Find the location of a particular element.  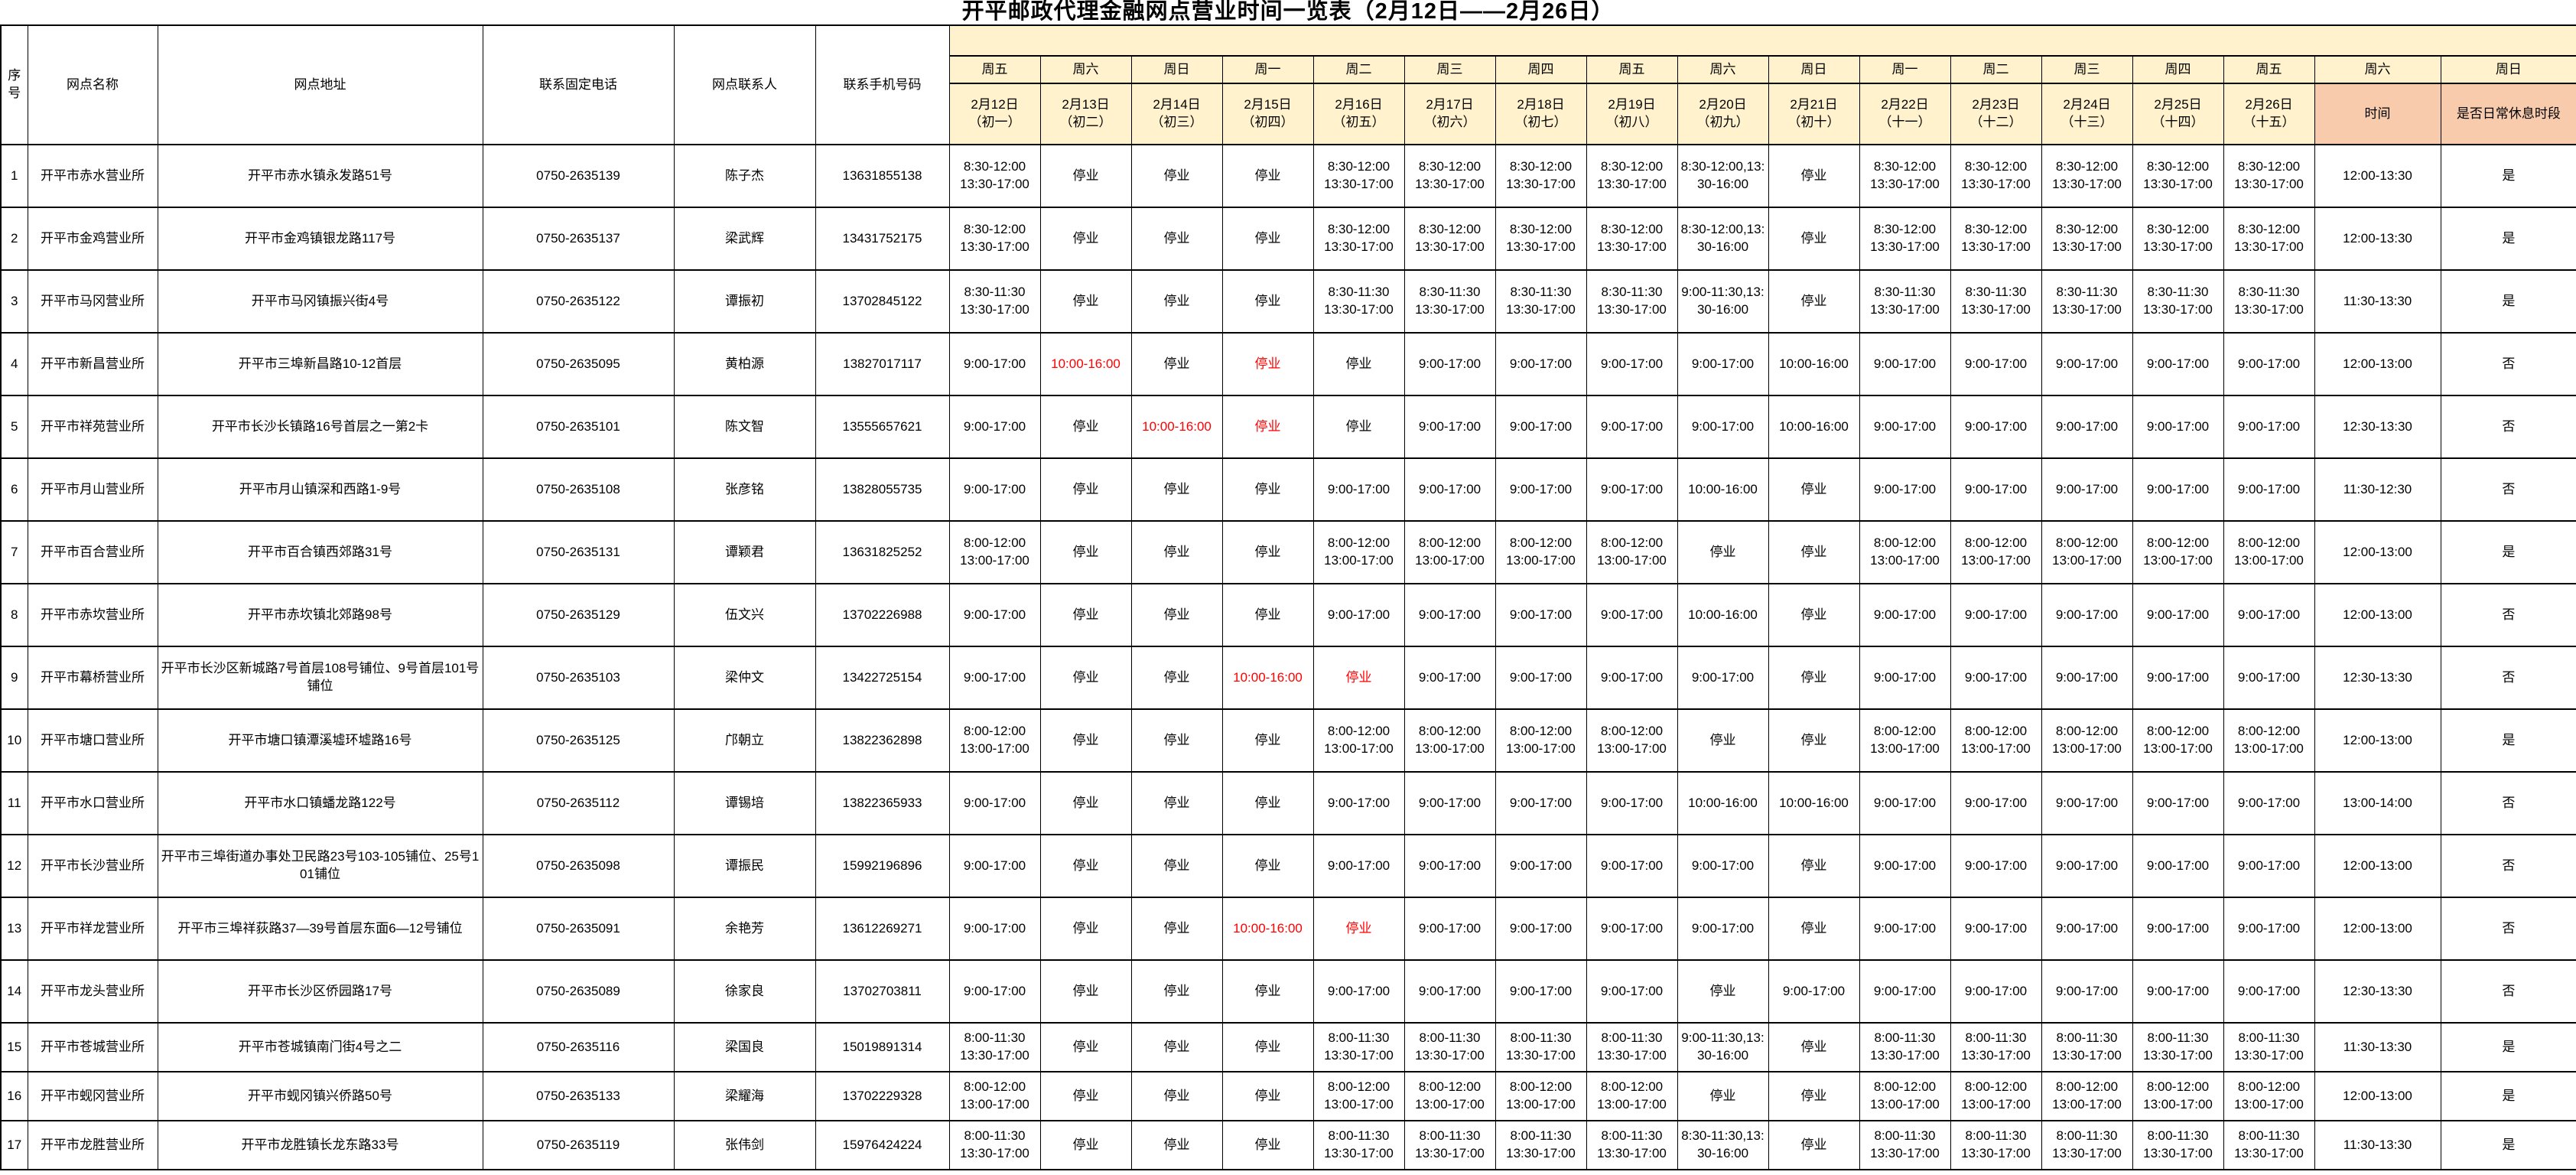

cell-schedule-day-8: 停业 is located at coordinates (1723, 991).